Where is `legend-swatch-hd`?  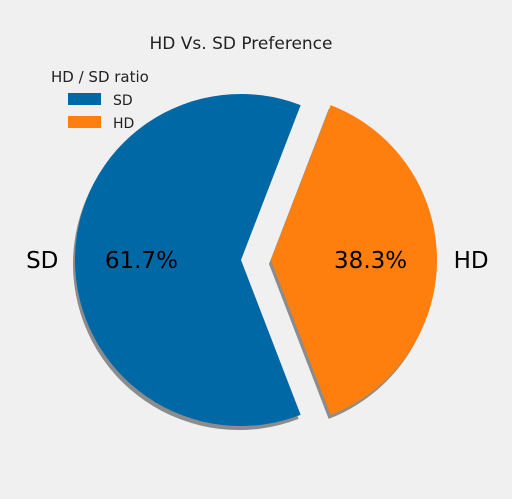
legend-swatch-hd is located at coordinates (84, 122).